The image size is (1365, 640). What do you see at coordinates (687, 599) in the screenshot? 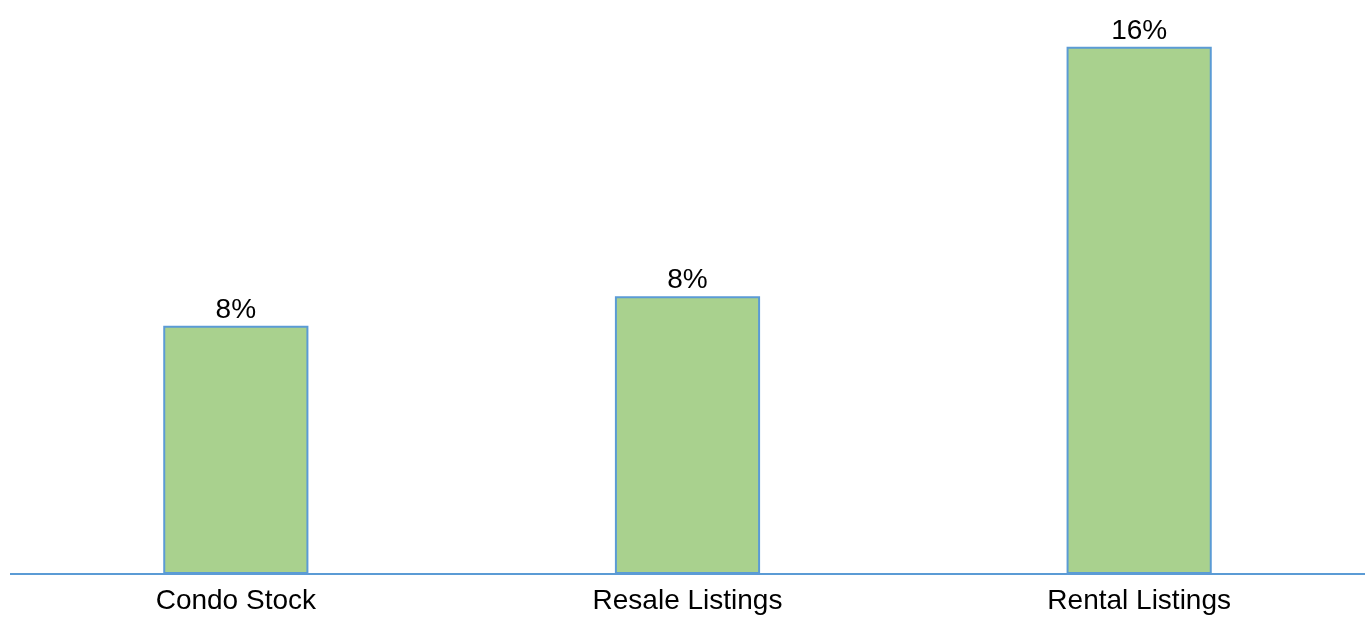
I see `x-tick-label: Resale Listings` at bounding box center [687, 599].